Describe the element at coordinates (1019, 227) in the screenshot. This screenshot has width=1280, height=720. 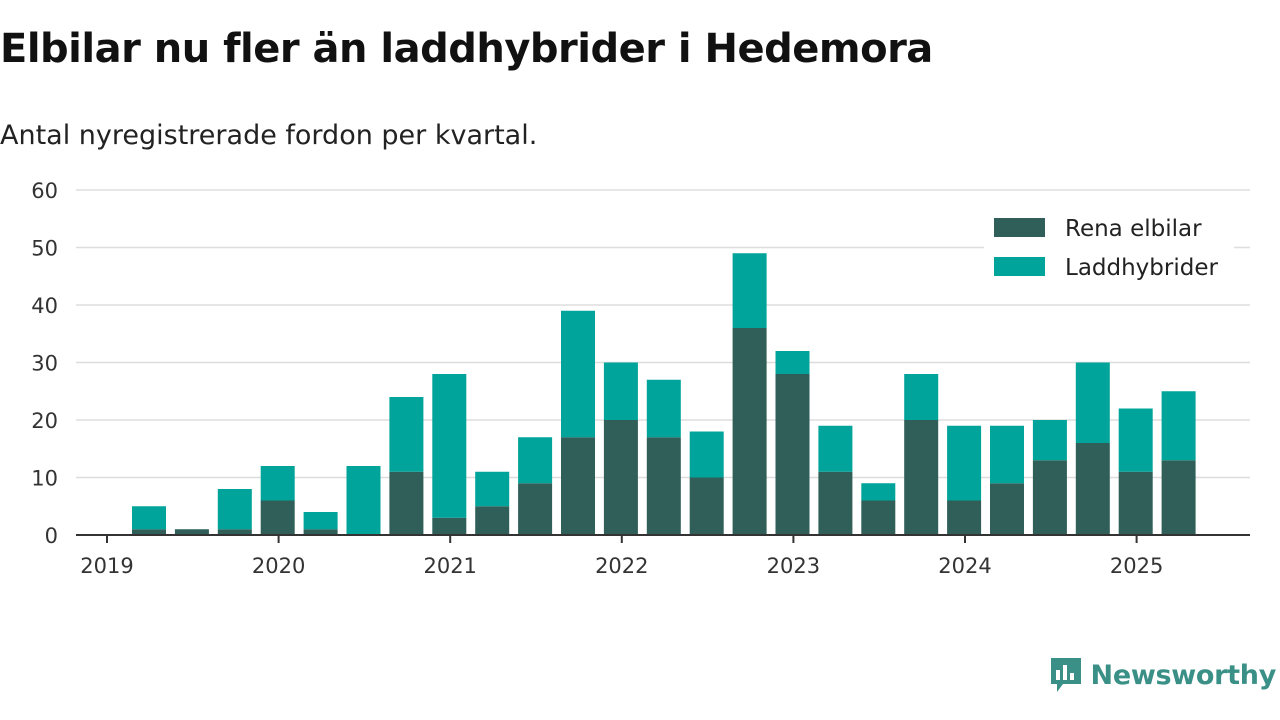
I see `legend-swatch-rena-elbilar` at that location.